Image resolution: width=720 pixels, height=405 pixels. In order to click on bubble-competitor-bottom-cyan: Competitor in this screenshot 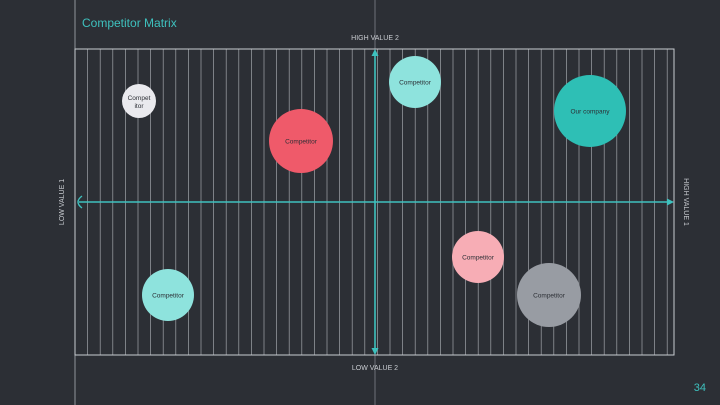, I will do `click(168, 295)`.